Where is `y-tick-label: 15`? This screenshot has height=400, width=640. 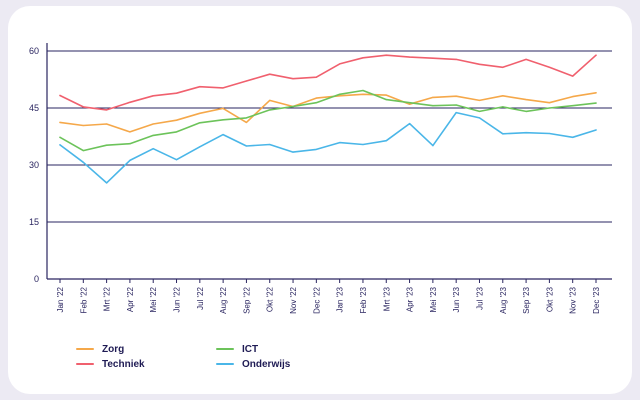
y-tick-label: 15 is located at coordinates (34, 222).